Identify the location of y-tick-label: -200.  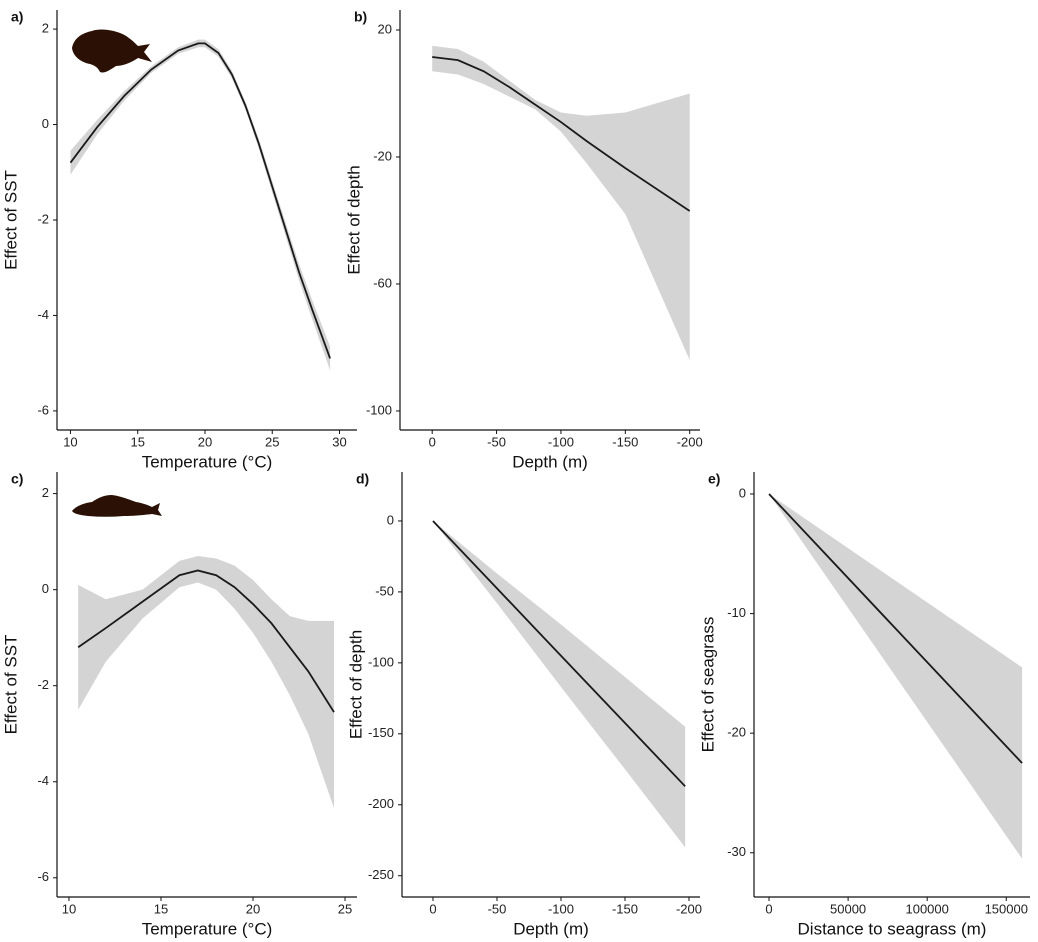
(381, 803).